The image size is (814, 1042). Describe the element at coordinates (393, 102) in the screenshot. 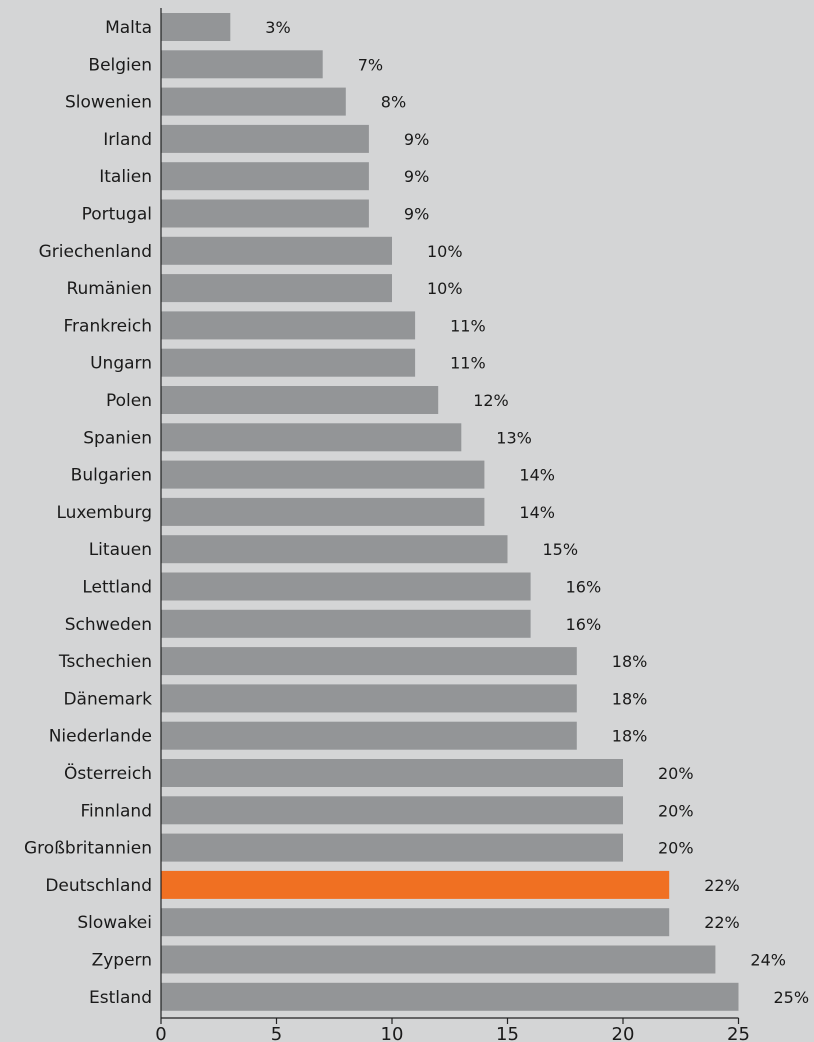

I see `value-label: 8%` at that location.